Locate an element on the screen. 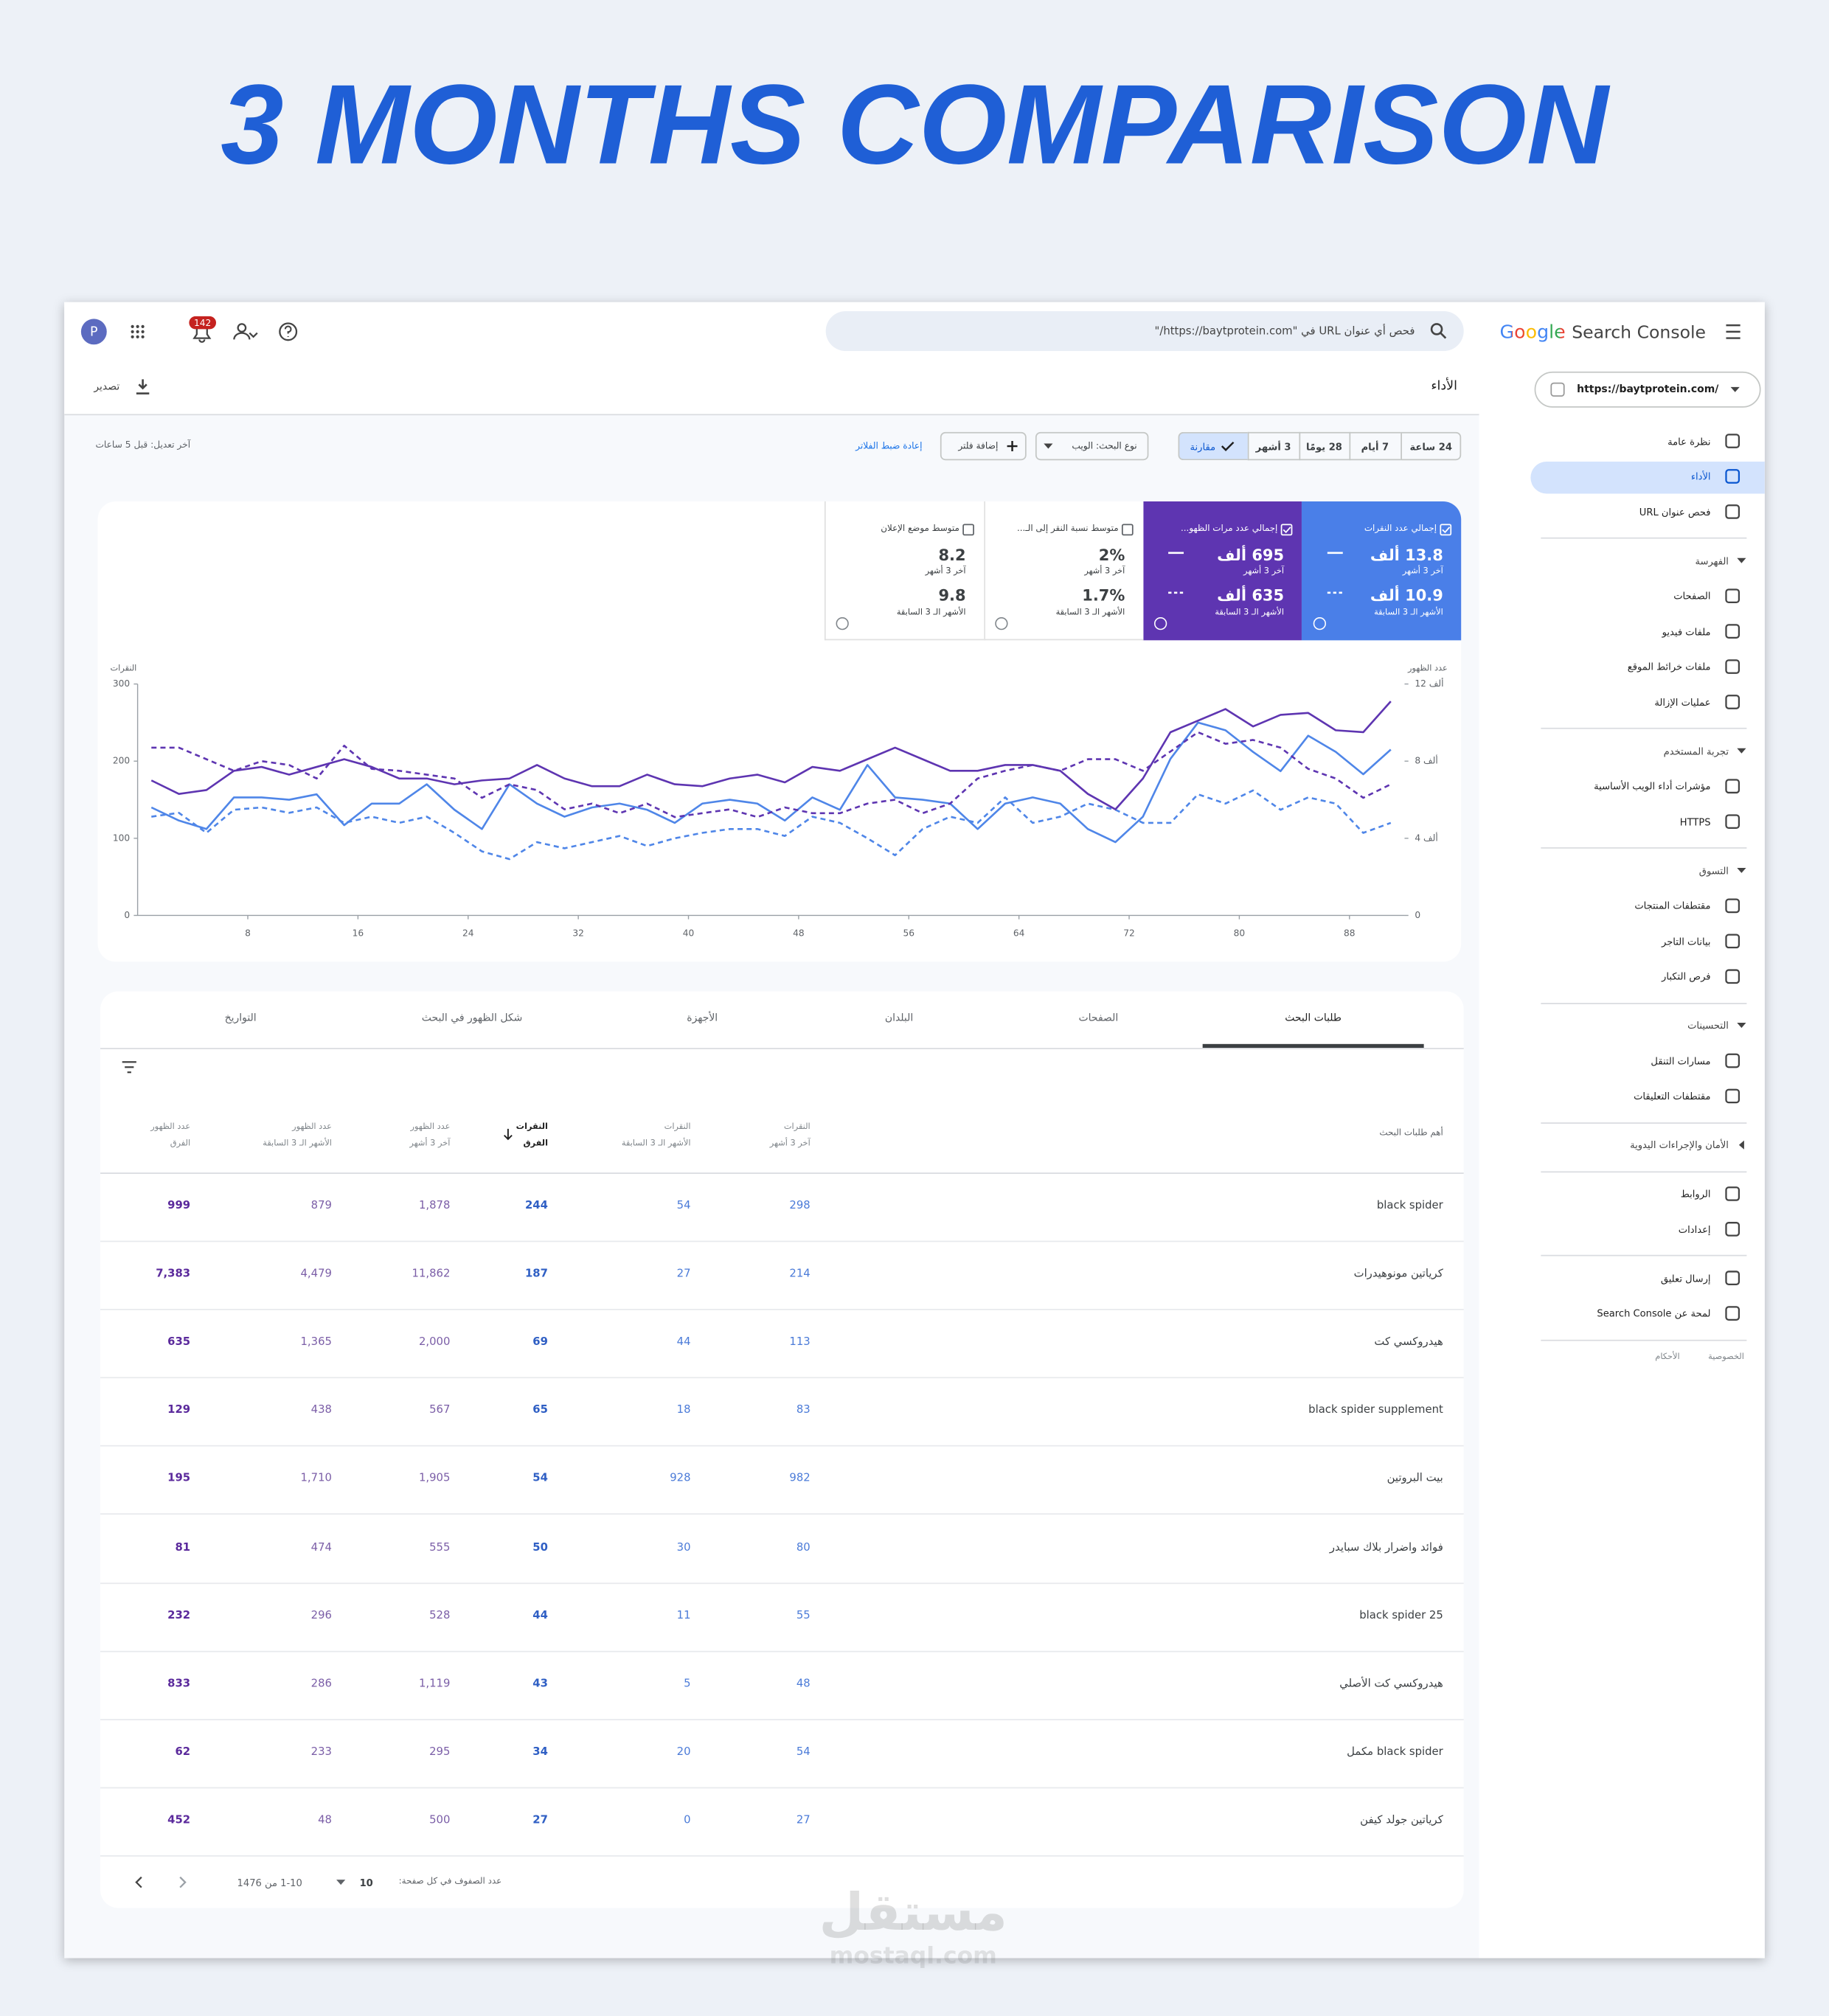 The height and width of the screenshot is (2016, 1829). query-cell: black spider مكمل is located at coordinates (1395, 1752).